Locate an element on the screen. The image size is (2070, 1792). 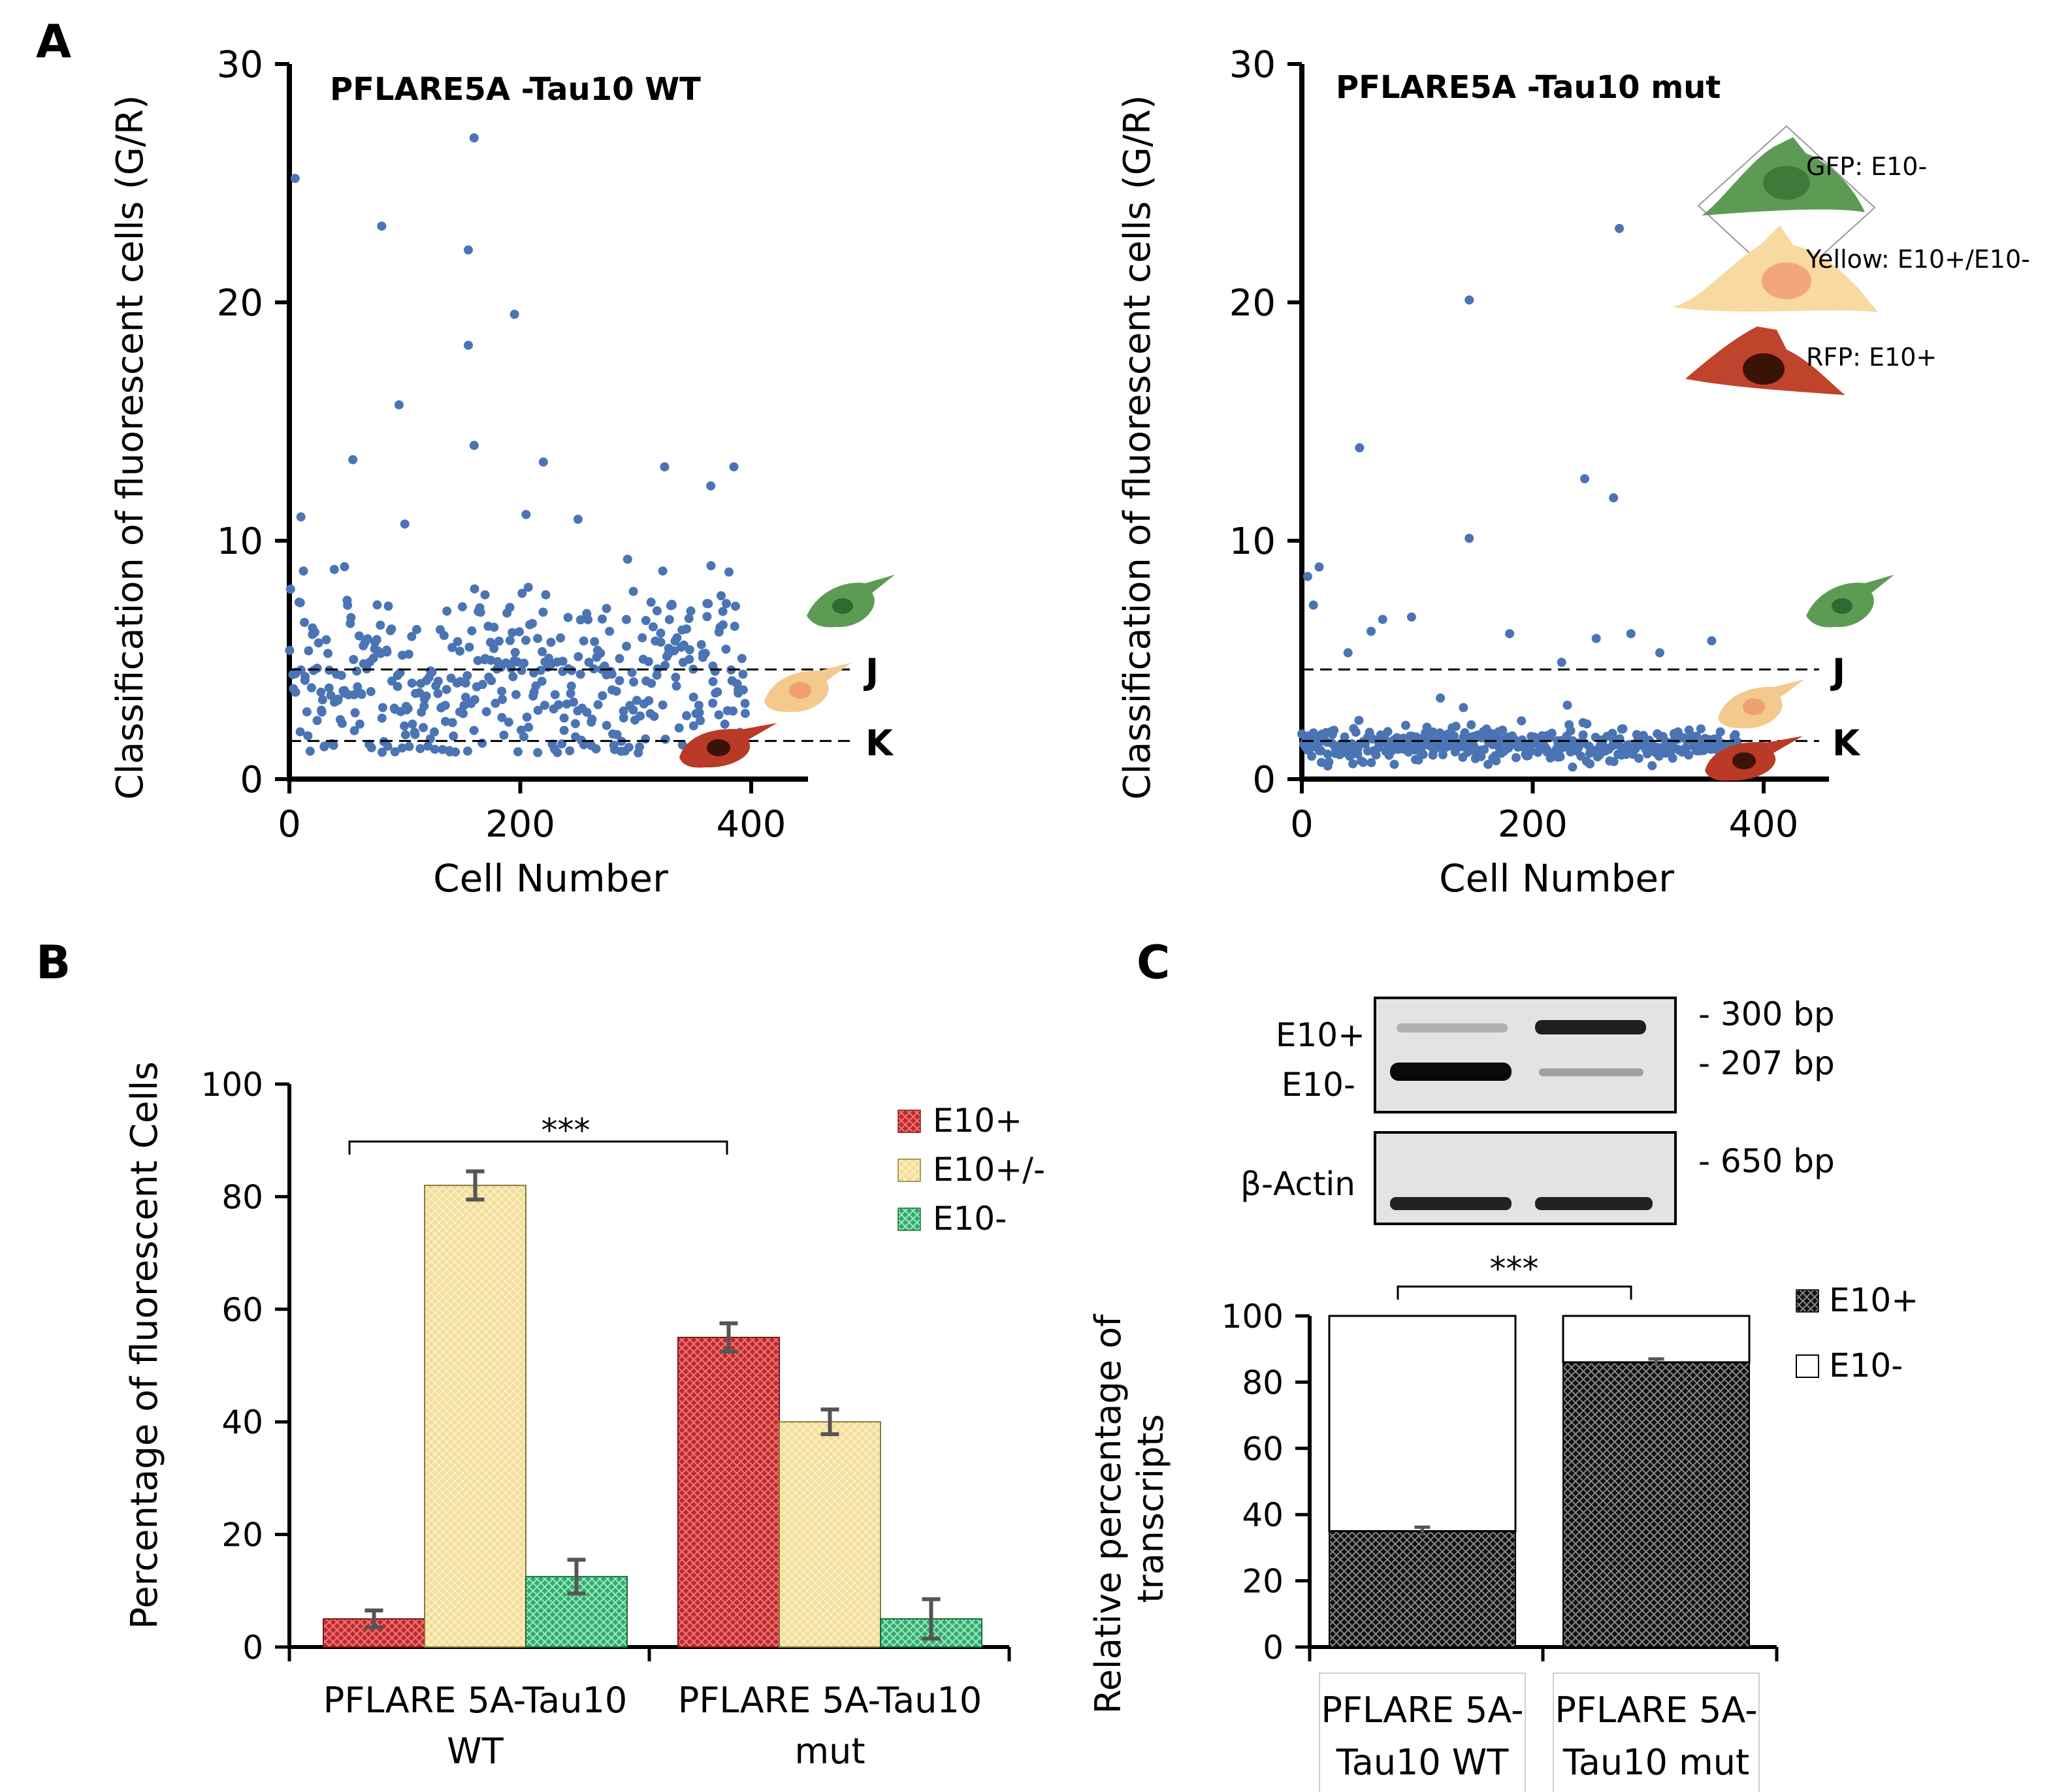
bar-E10+/- is located at coordinates (475, 1416).